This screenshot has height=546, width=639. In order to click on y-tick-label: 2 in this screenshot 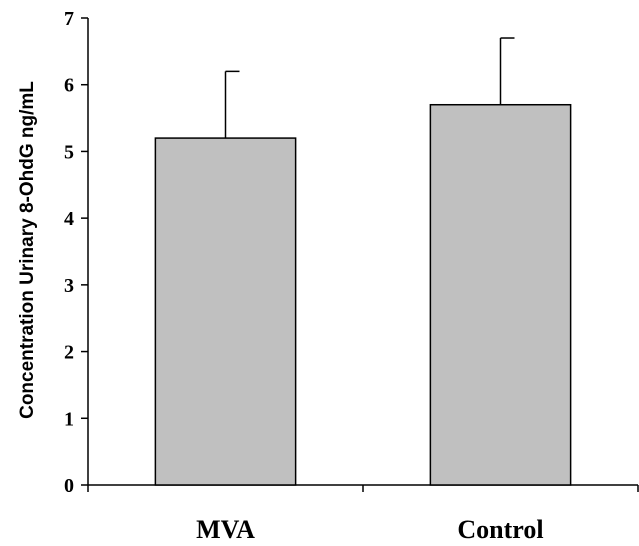, I will do `click(69, 353)`.